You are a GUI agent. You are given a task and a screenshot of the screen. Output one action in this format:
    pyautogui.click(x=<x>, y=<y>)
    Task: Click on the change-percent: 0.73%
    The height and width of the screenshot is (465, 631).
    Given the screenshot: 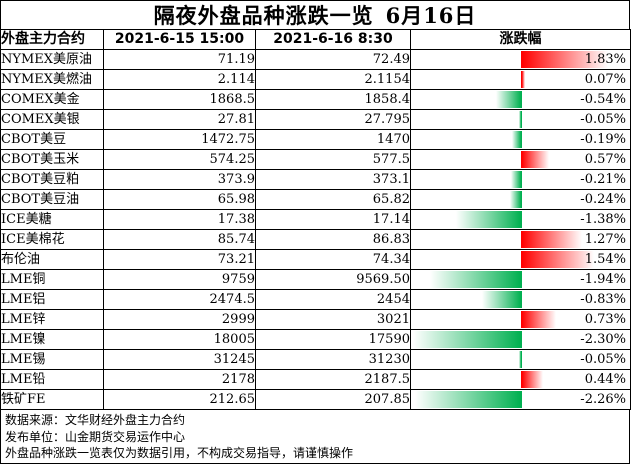 What is the action you would take?
    pyautogui.click(x=605, y=319)
    